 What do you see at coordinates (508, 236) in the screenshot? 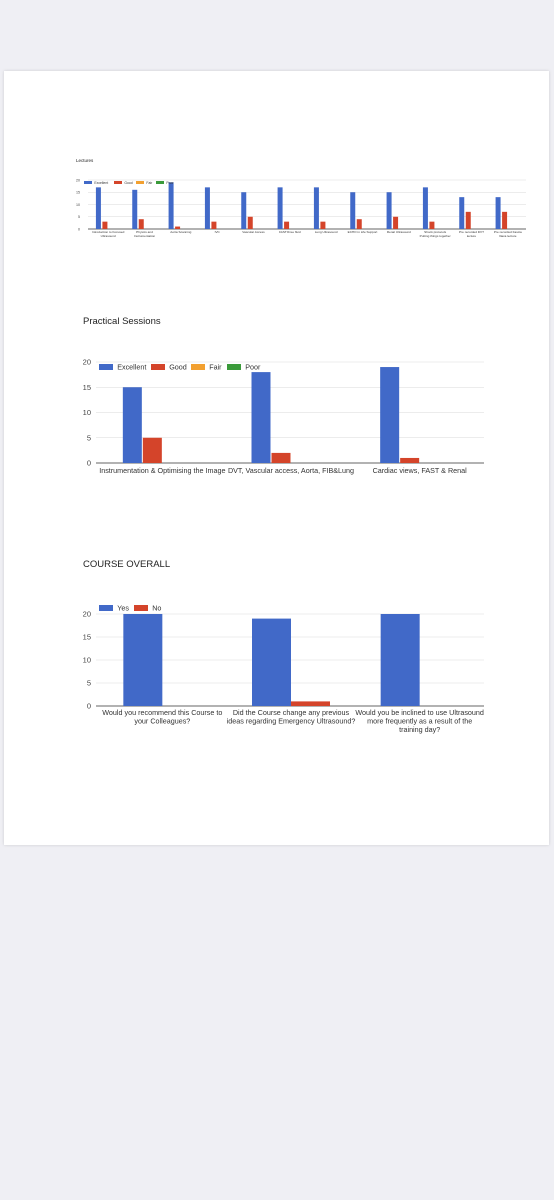
I see `category-label: Iliaca lecture` at bounding box center [508, 236].